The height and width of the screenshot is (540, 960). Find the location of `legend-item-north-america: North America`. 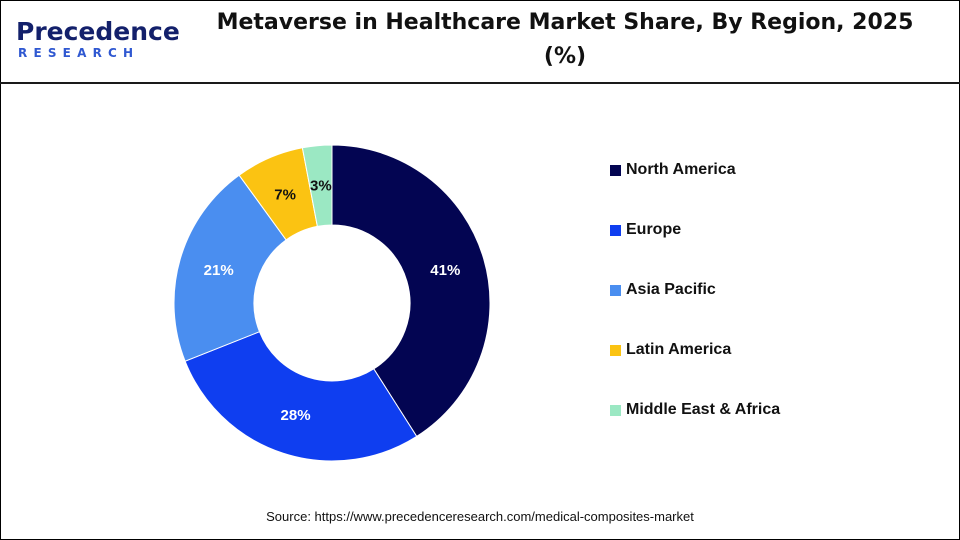

legend-item-north-america: North America is located at coordinates (673, 170).